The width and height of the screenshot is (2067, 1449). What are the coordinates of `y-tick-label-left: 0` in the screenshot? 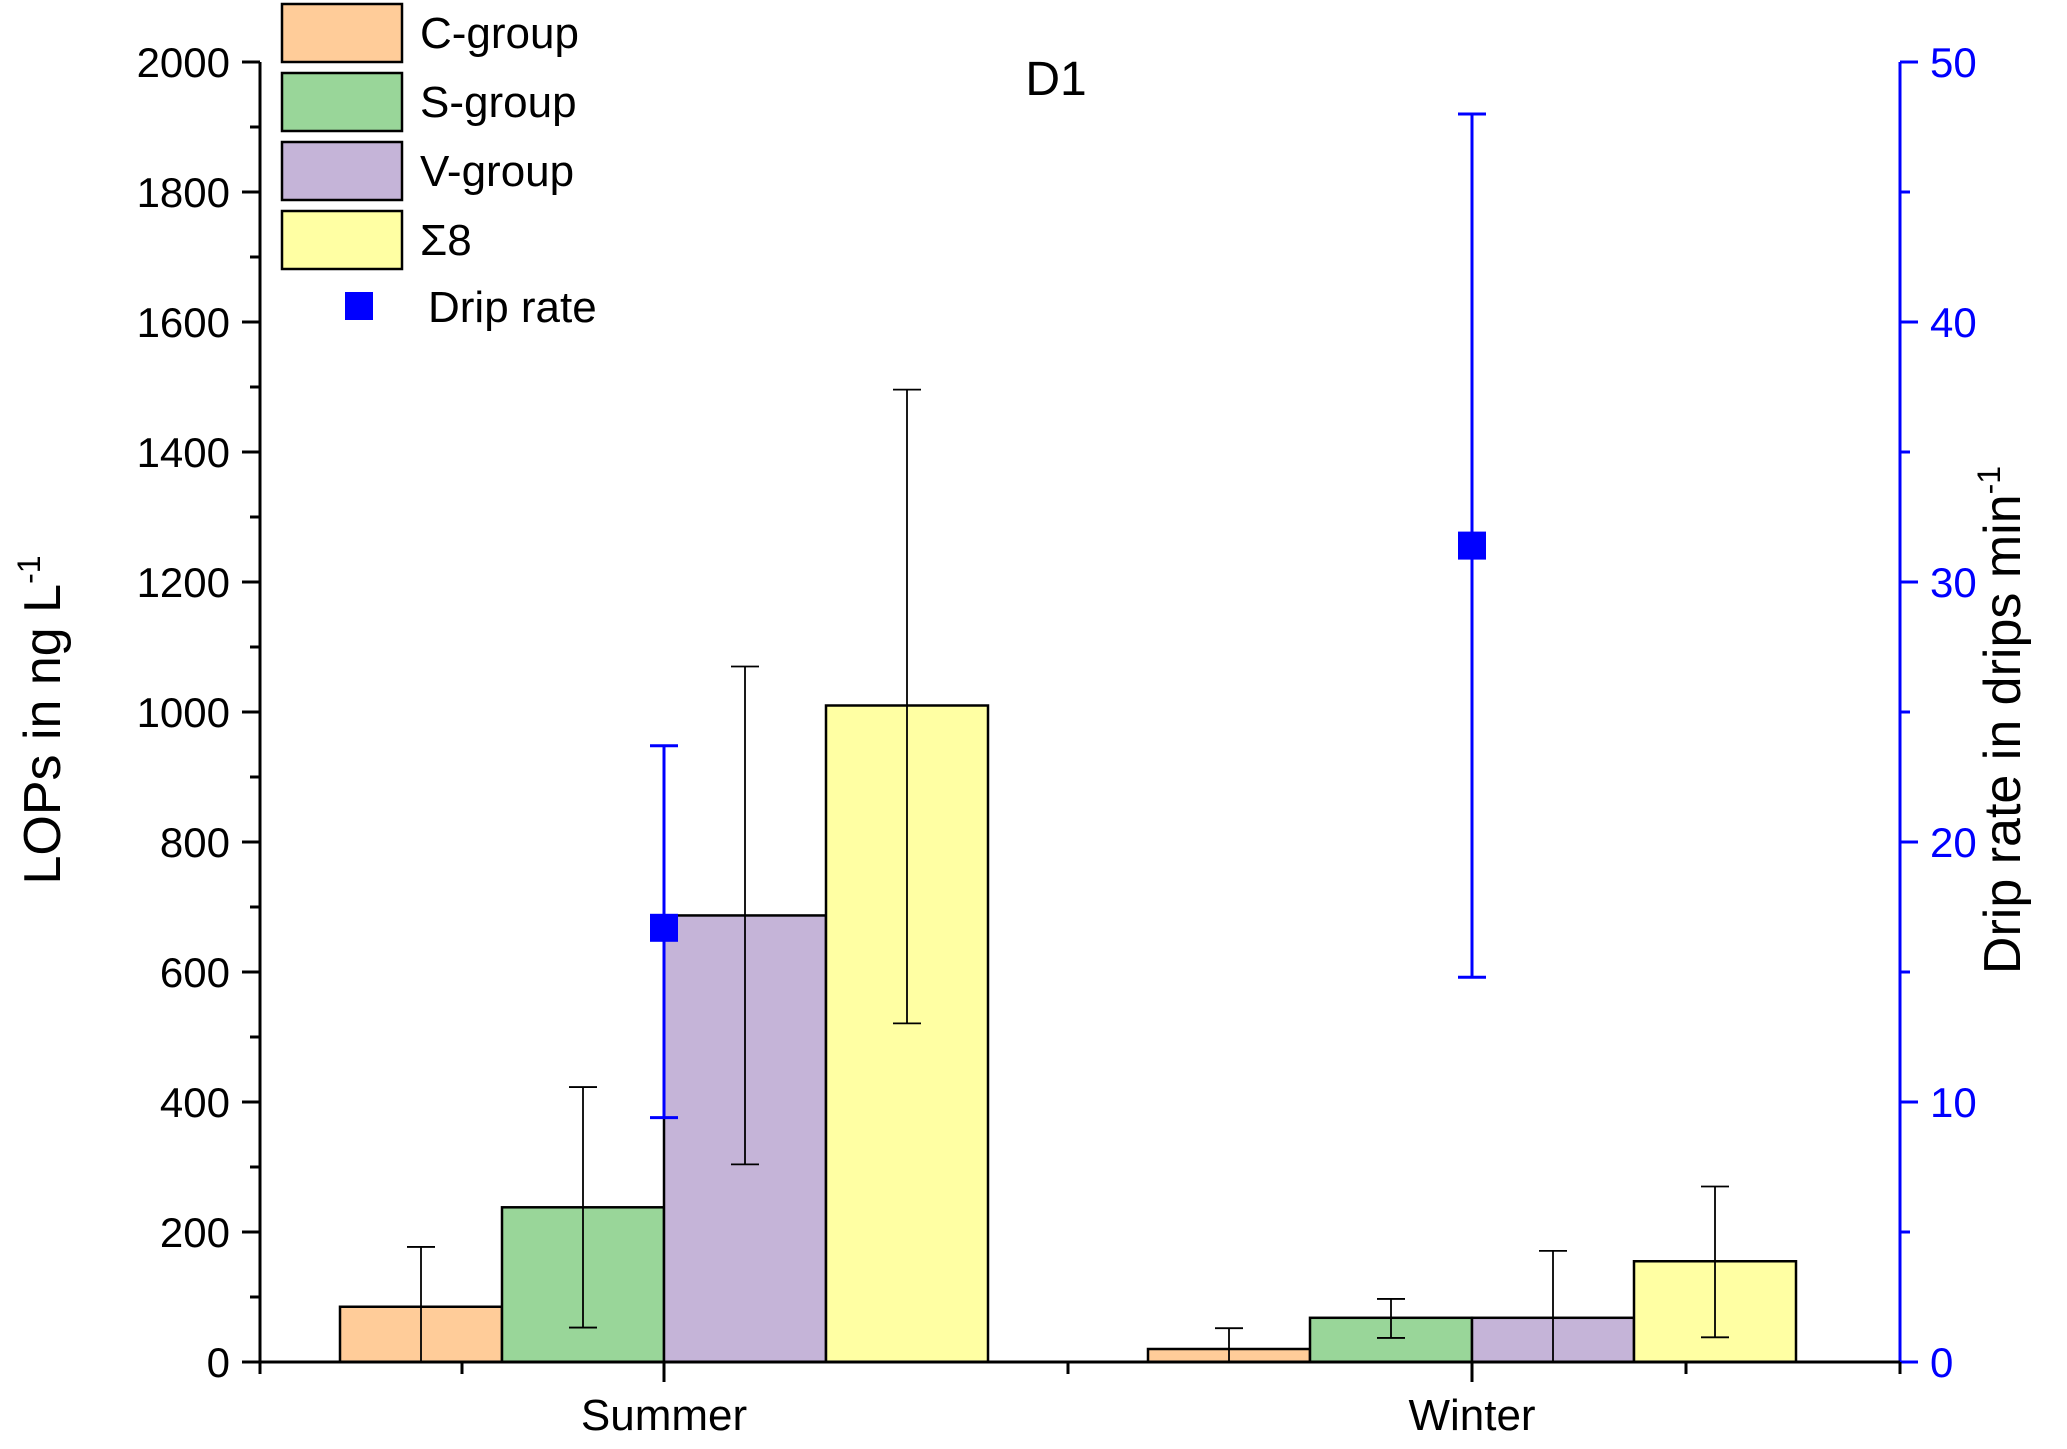 It's located at (218, 1362).